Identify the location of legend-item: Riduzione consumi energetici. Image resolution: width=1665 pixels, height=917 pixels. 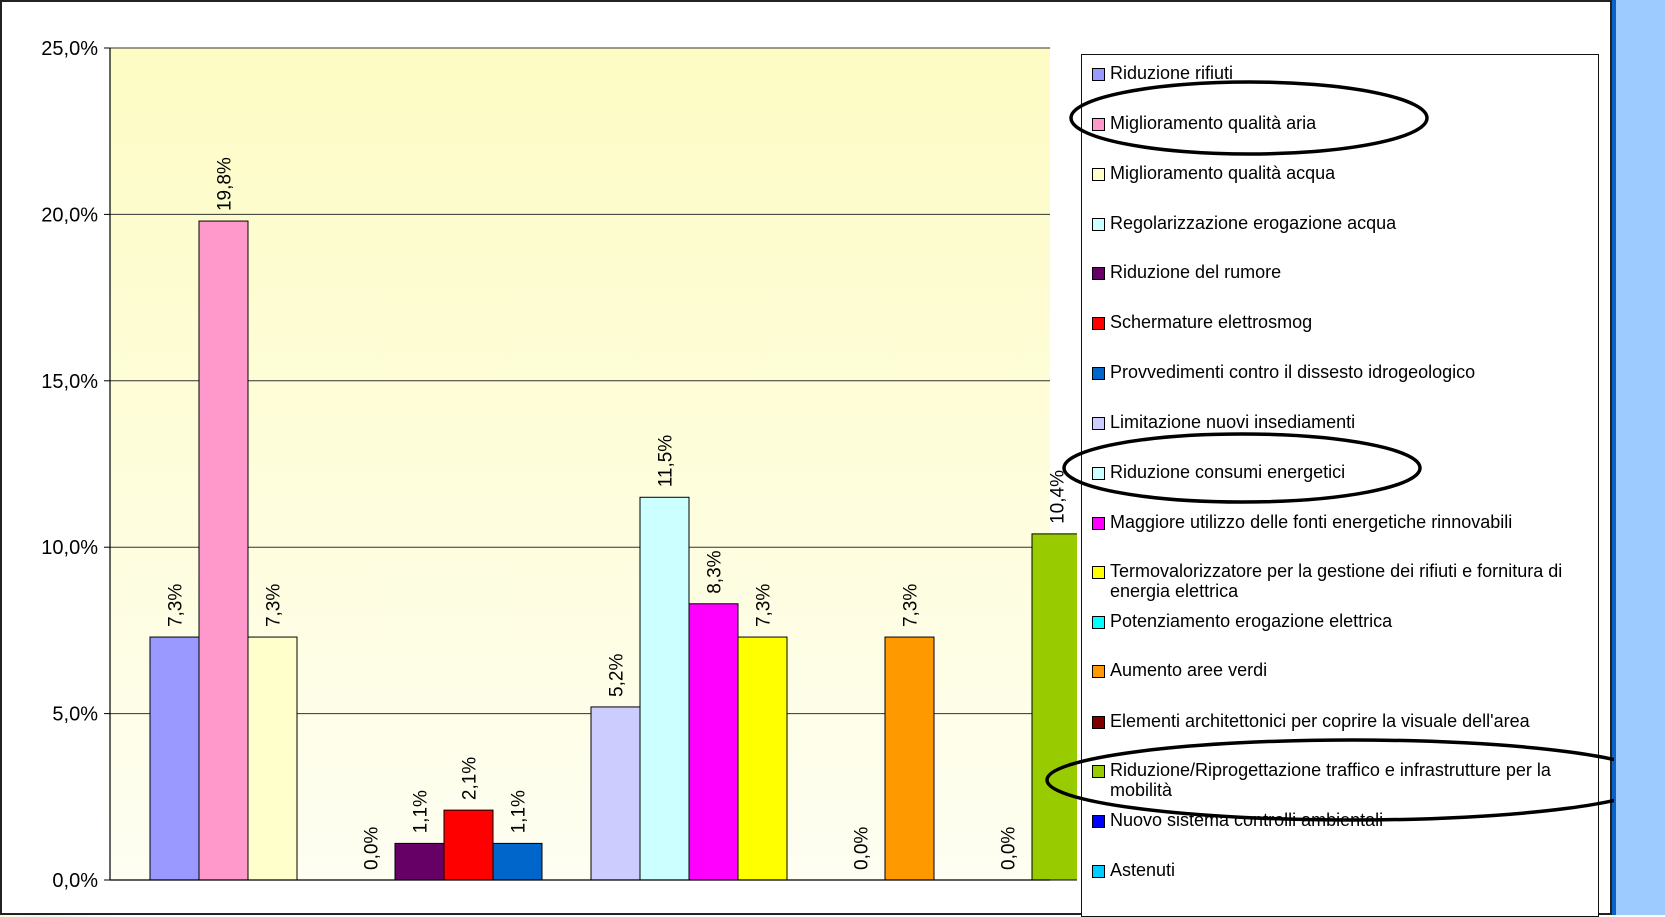
(1344, 472).